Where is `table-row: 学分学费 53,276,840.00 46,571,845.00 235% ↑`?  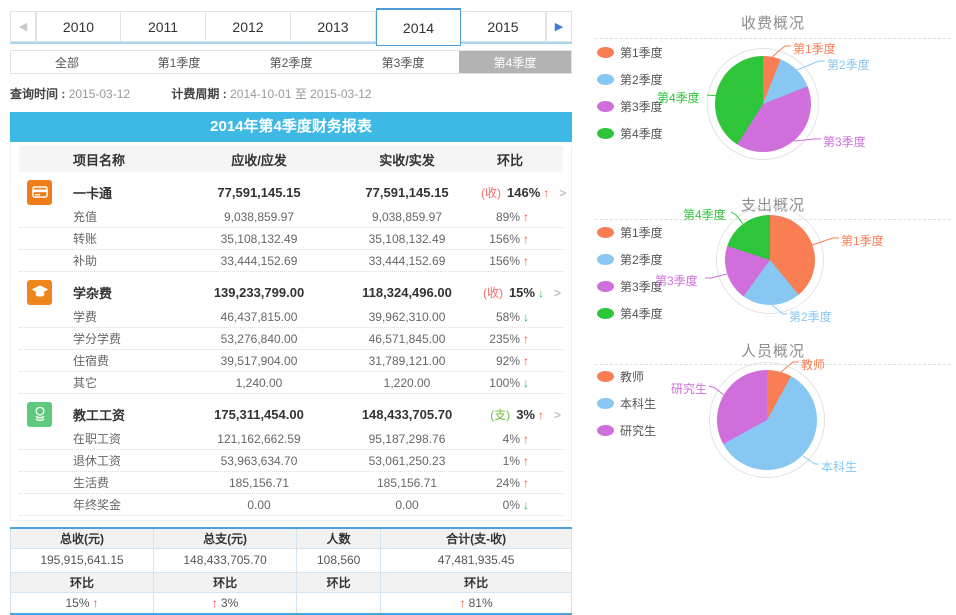 table-row: 学分学费 53,276,840.00 46,571,845.00 235% ↑ is located at coordinates (291, 339).